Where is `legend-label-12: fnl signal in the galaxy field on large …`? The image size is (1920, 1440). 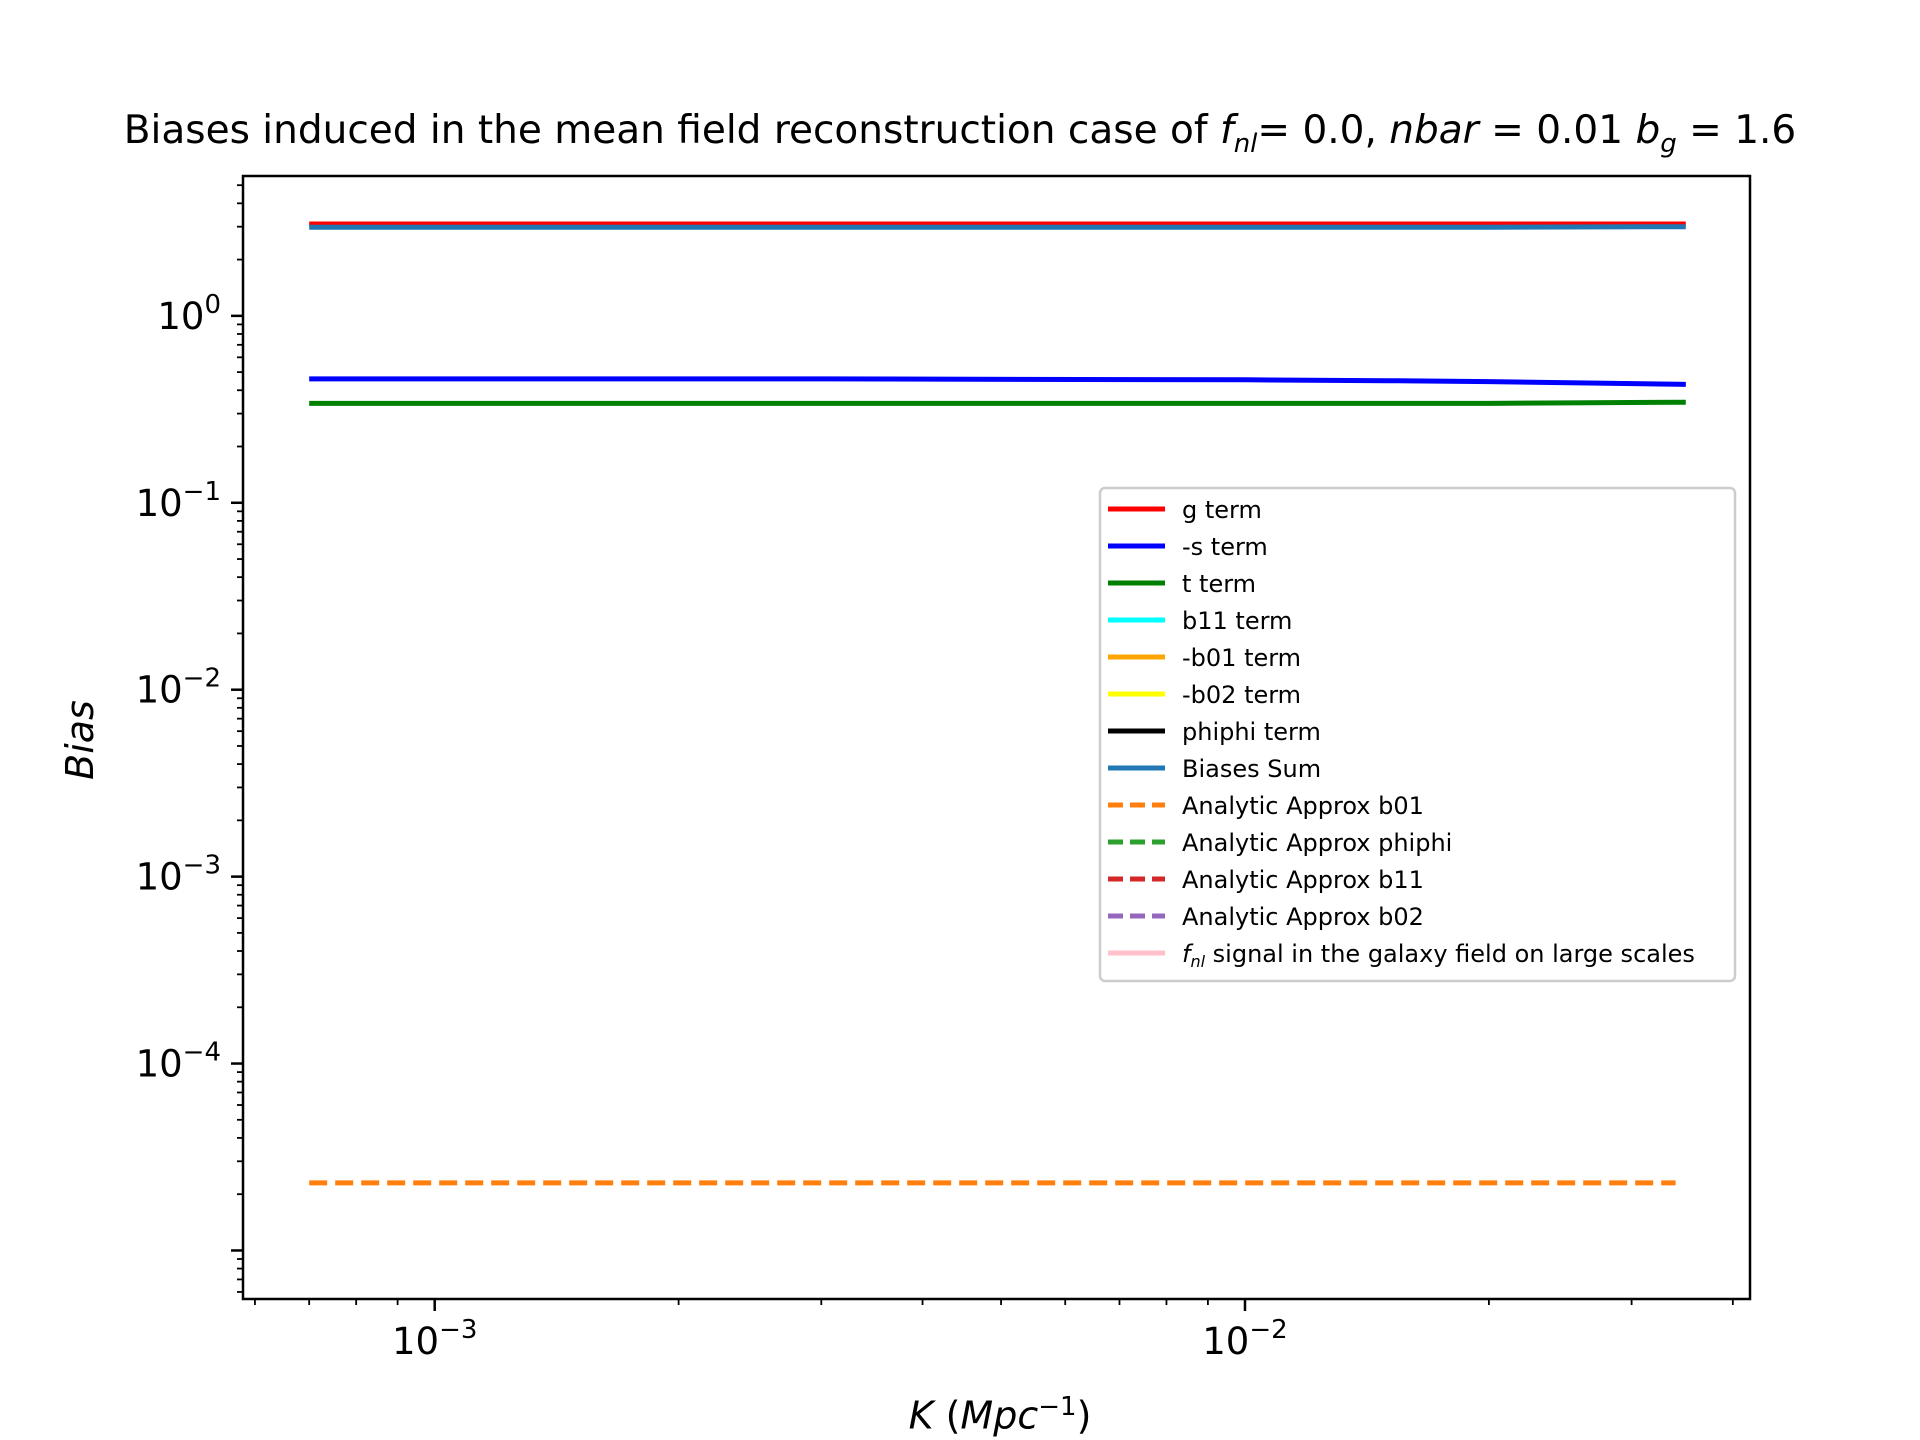
legend-label-12: fnl signal in the galaxy field on large … is located at coordinates (1438, 955).